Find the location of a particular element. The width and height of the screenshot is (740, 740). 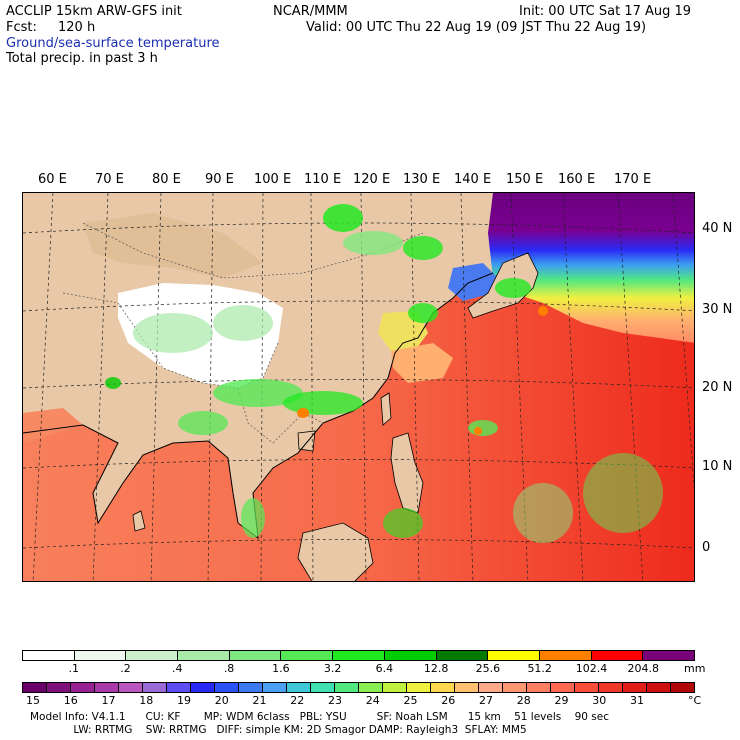

lon-label: 160 E is located at coordinates (577, 179).